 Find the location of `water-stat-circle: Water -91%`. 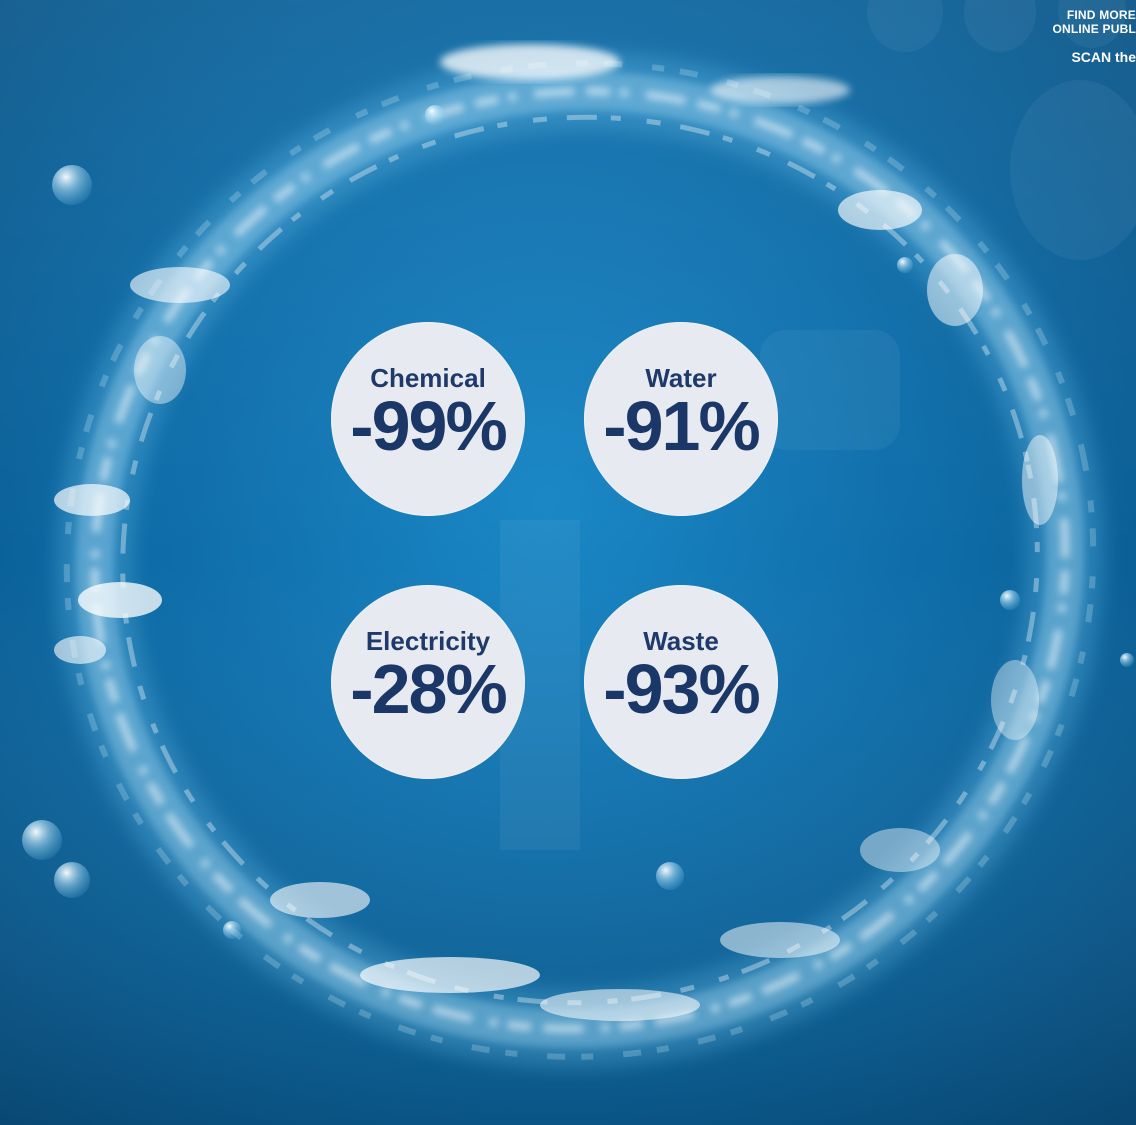

water-stat-circle: Water -91% is located at coordinates (681, 419).